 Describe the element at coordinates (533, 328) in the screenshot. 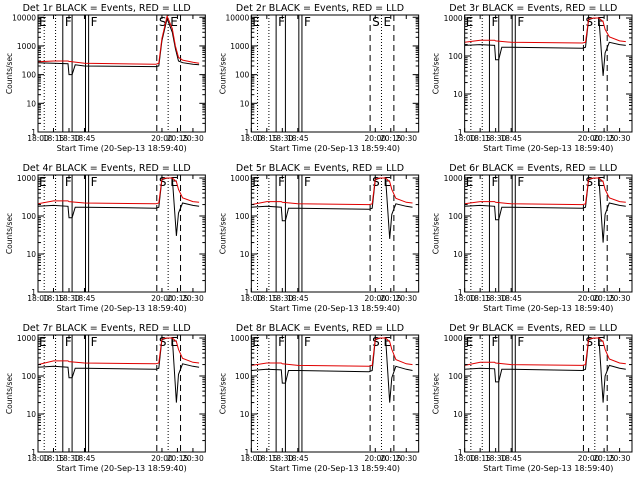

I see `panel-title: Det 9r BLACK = Events, RED = LLD` at that location.